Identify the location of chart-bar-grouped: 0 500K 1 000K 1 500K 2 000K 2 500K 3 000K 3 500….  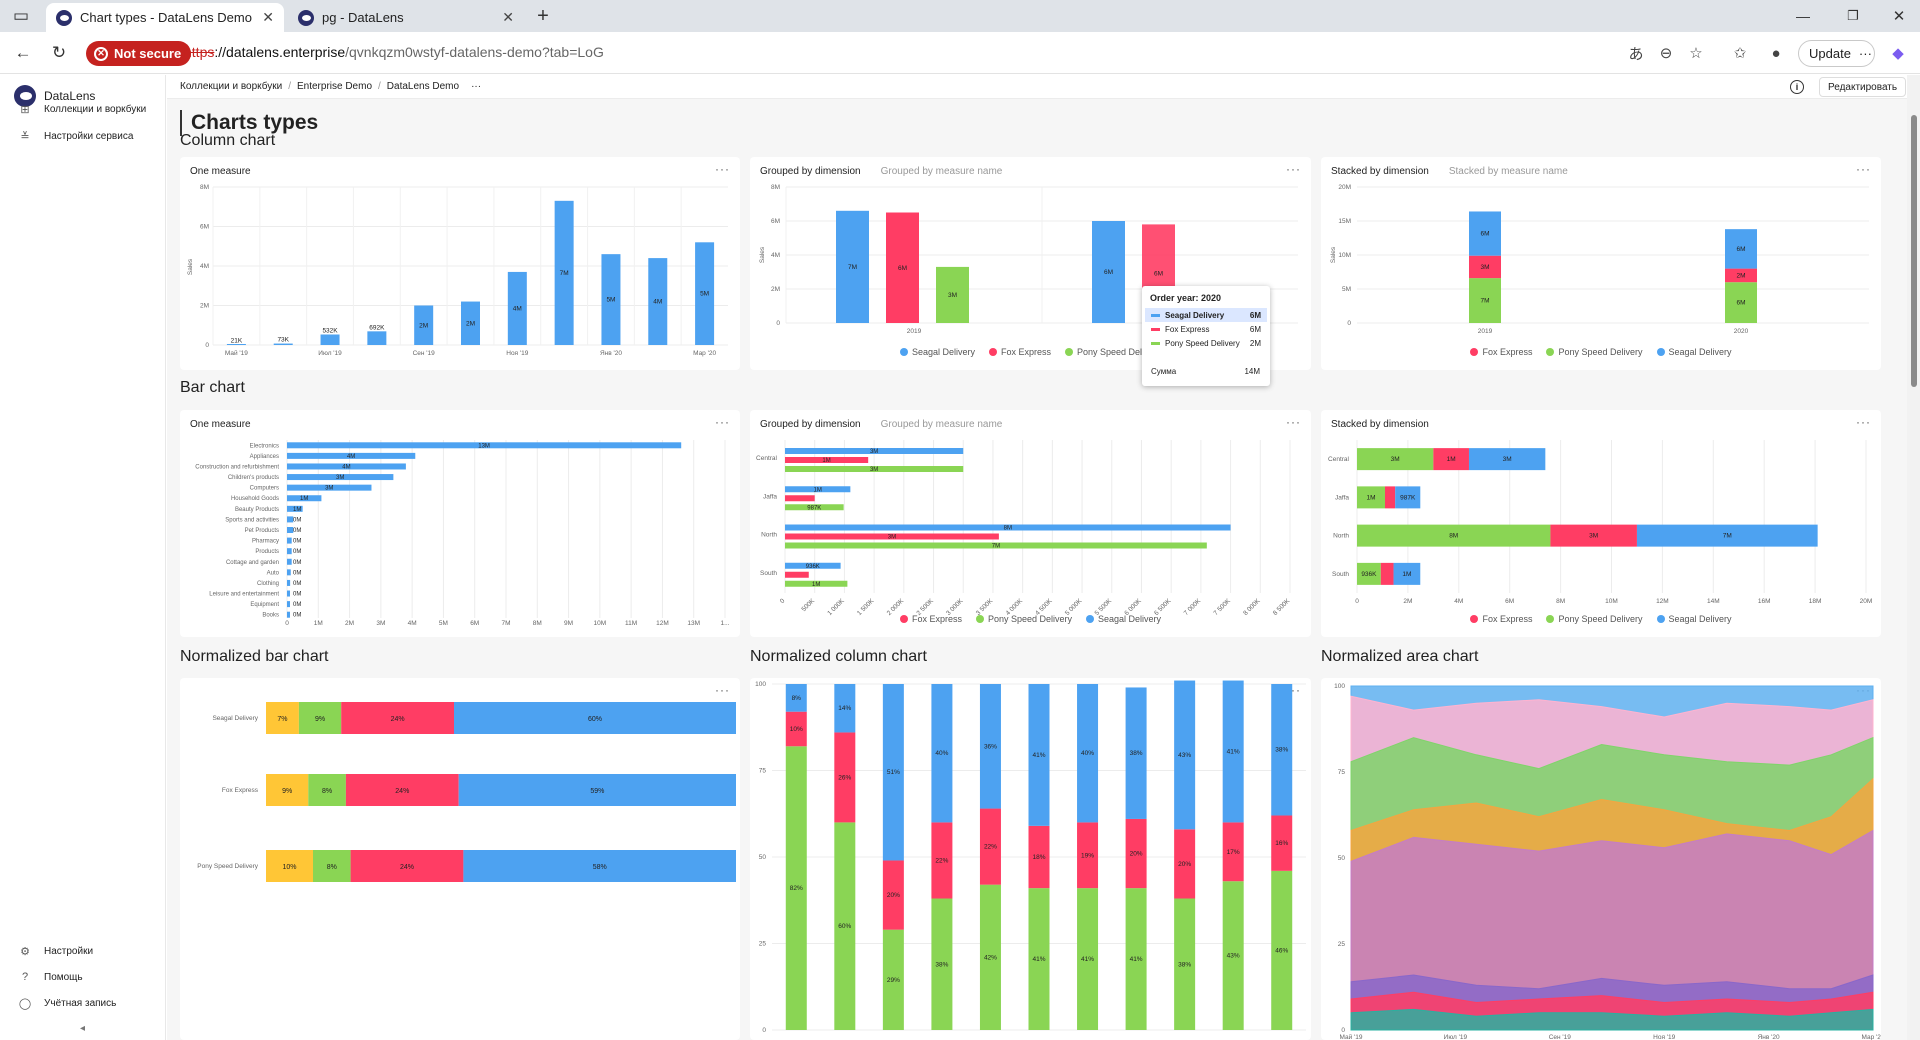
(1030, 523).